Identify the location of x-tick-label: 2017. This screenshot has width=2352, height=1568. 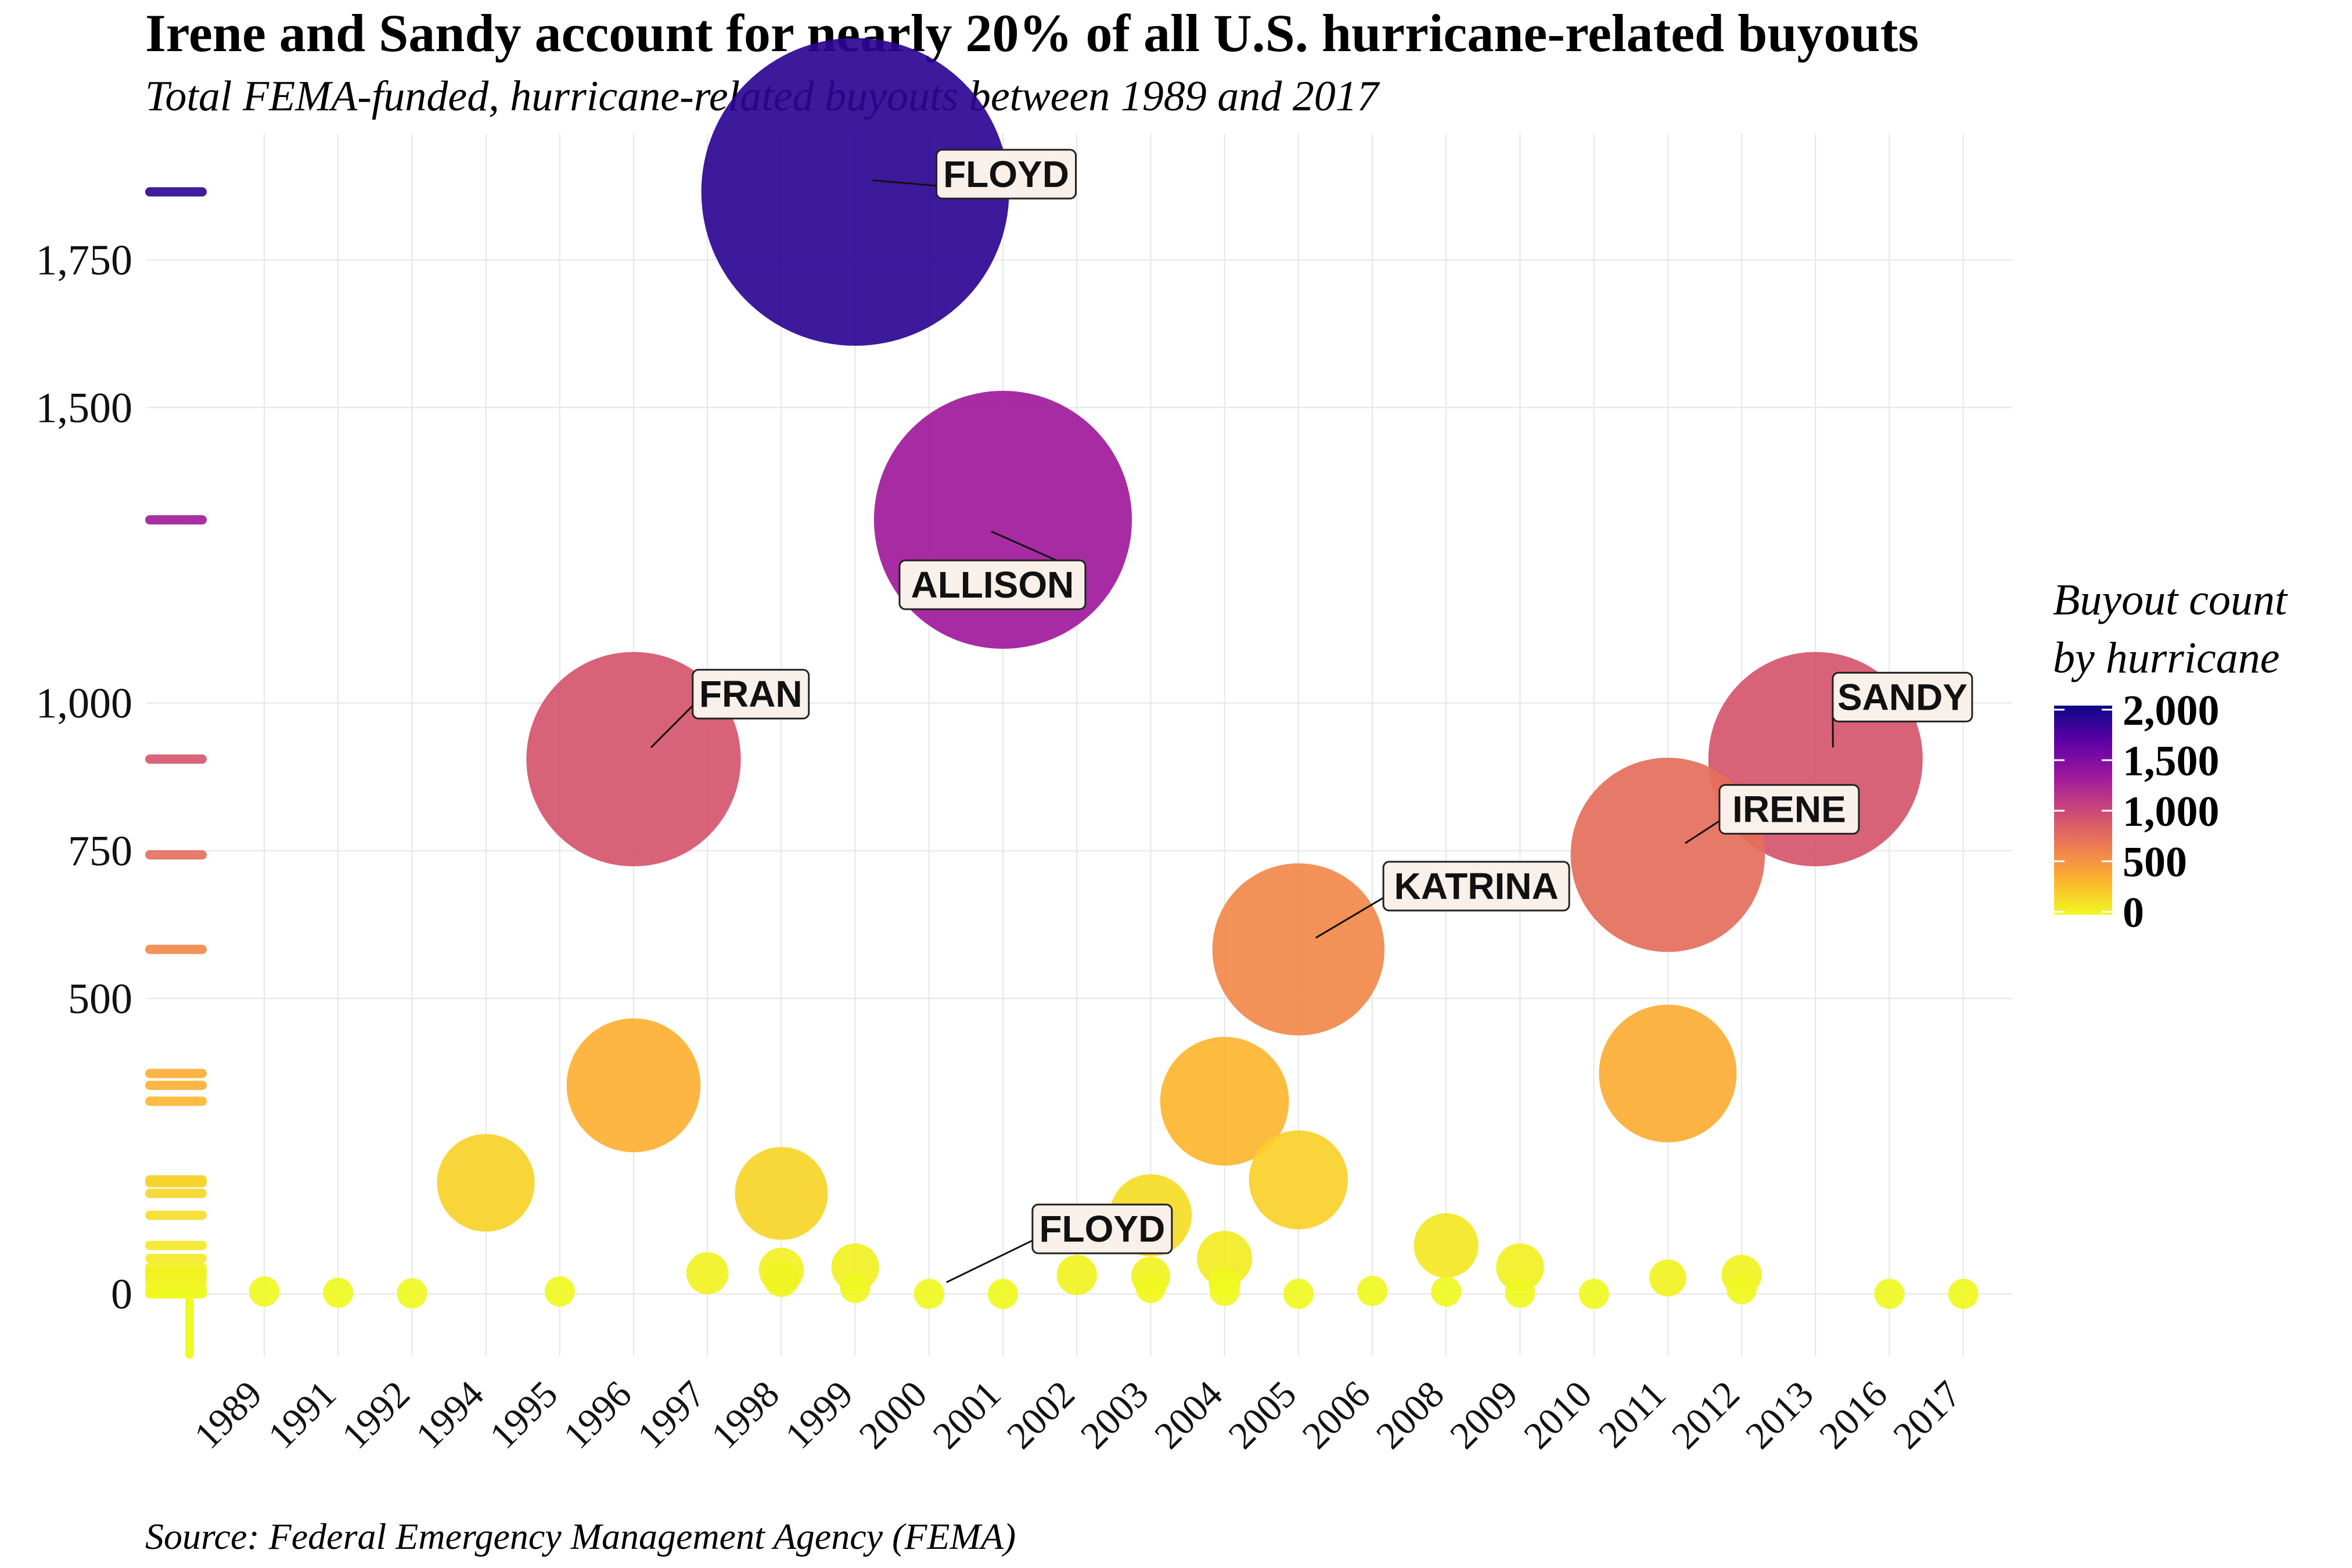
(1927, 1415).